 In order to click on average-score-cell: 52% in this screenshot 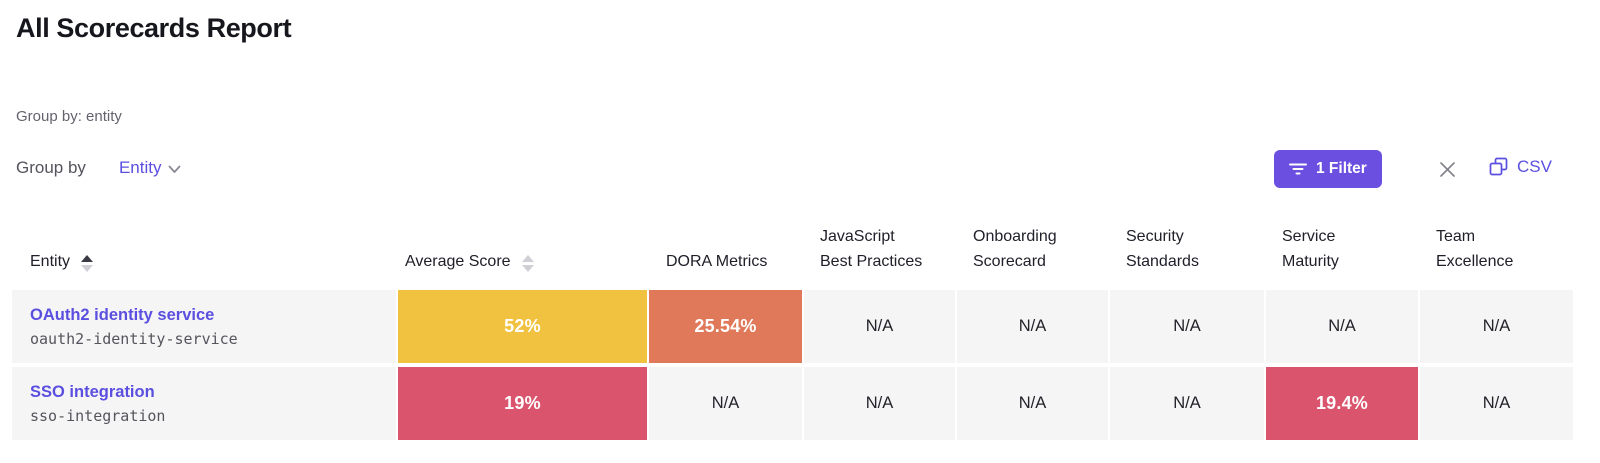, I will do `click(522, 326)`.